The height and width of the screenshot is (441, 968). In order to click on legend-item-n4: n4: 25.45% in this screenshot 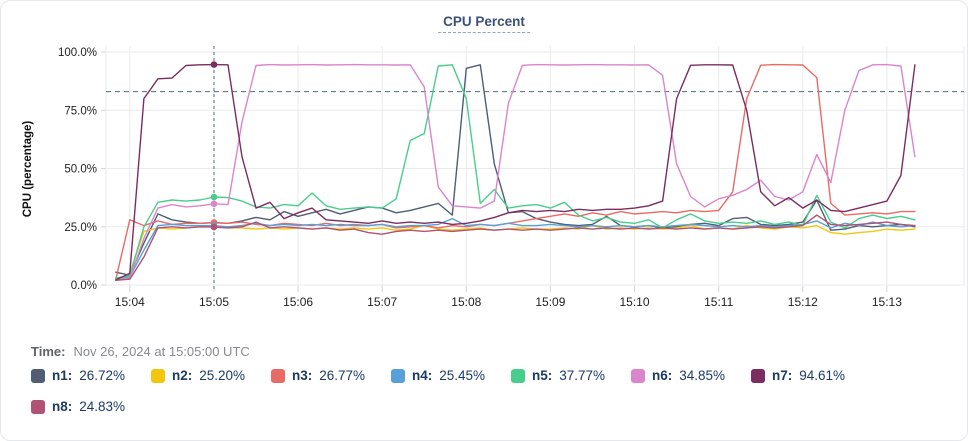, I will do `click(451, 375)`.